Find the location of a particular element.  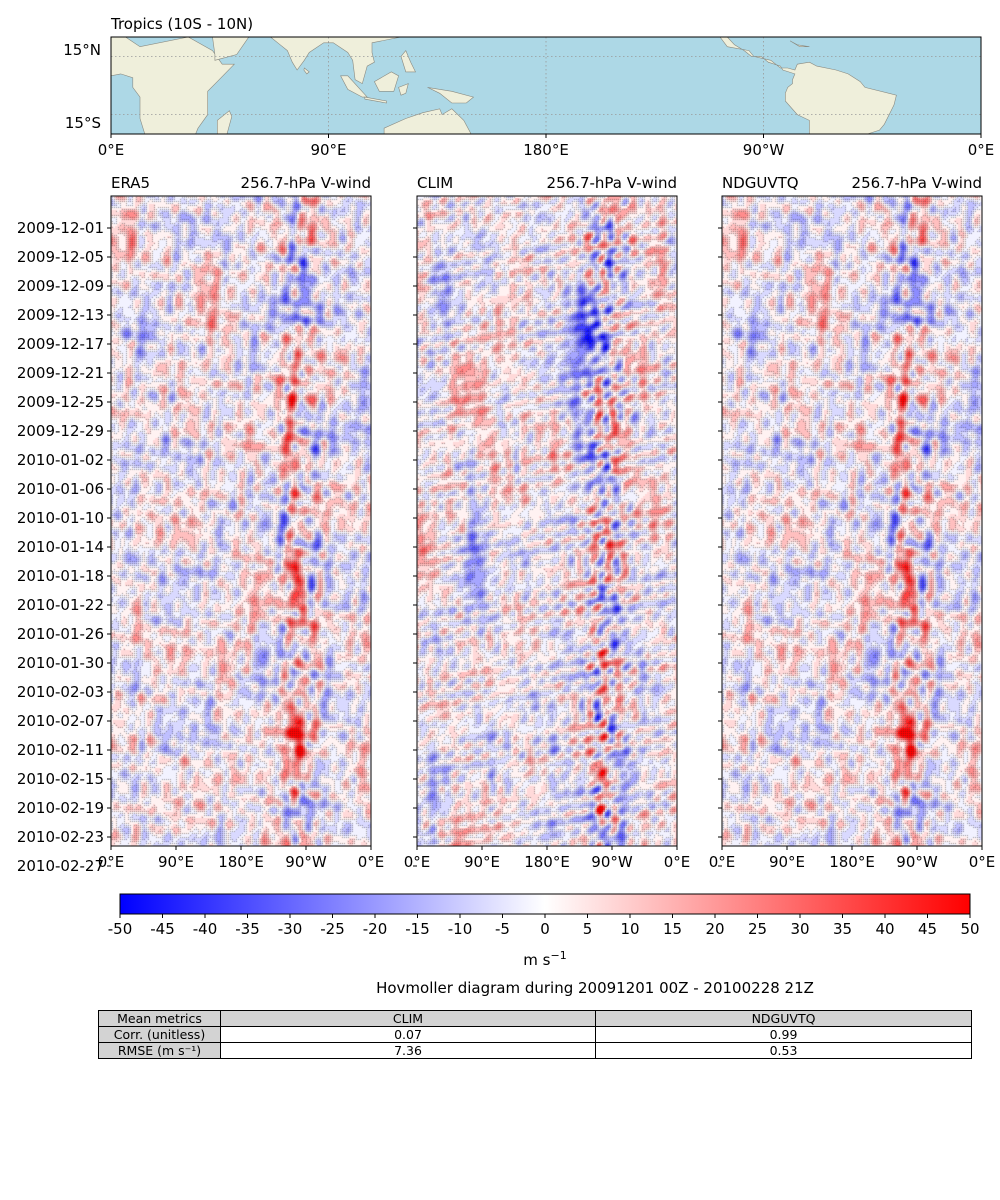

date-tick-label: 2010-01-22 is located at coordinates (60, 605).